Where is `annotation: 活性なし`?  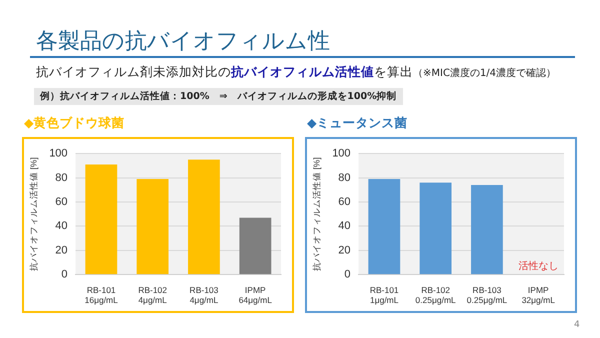 annotation: 活性なし is located at coordinates (538, 266).